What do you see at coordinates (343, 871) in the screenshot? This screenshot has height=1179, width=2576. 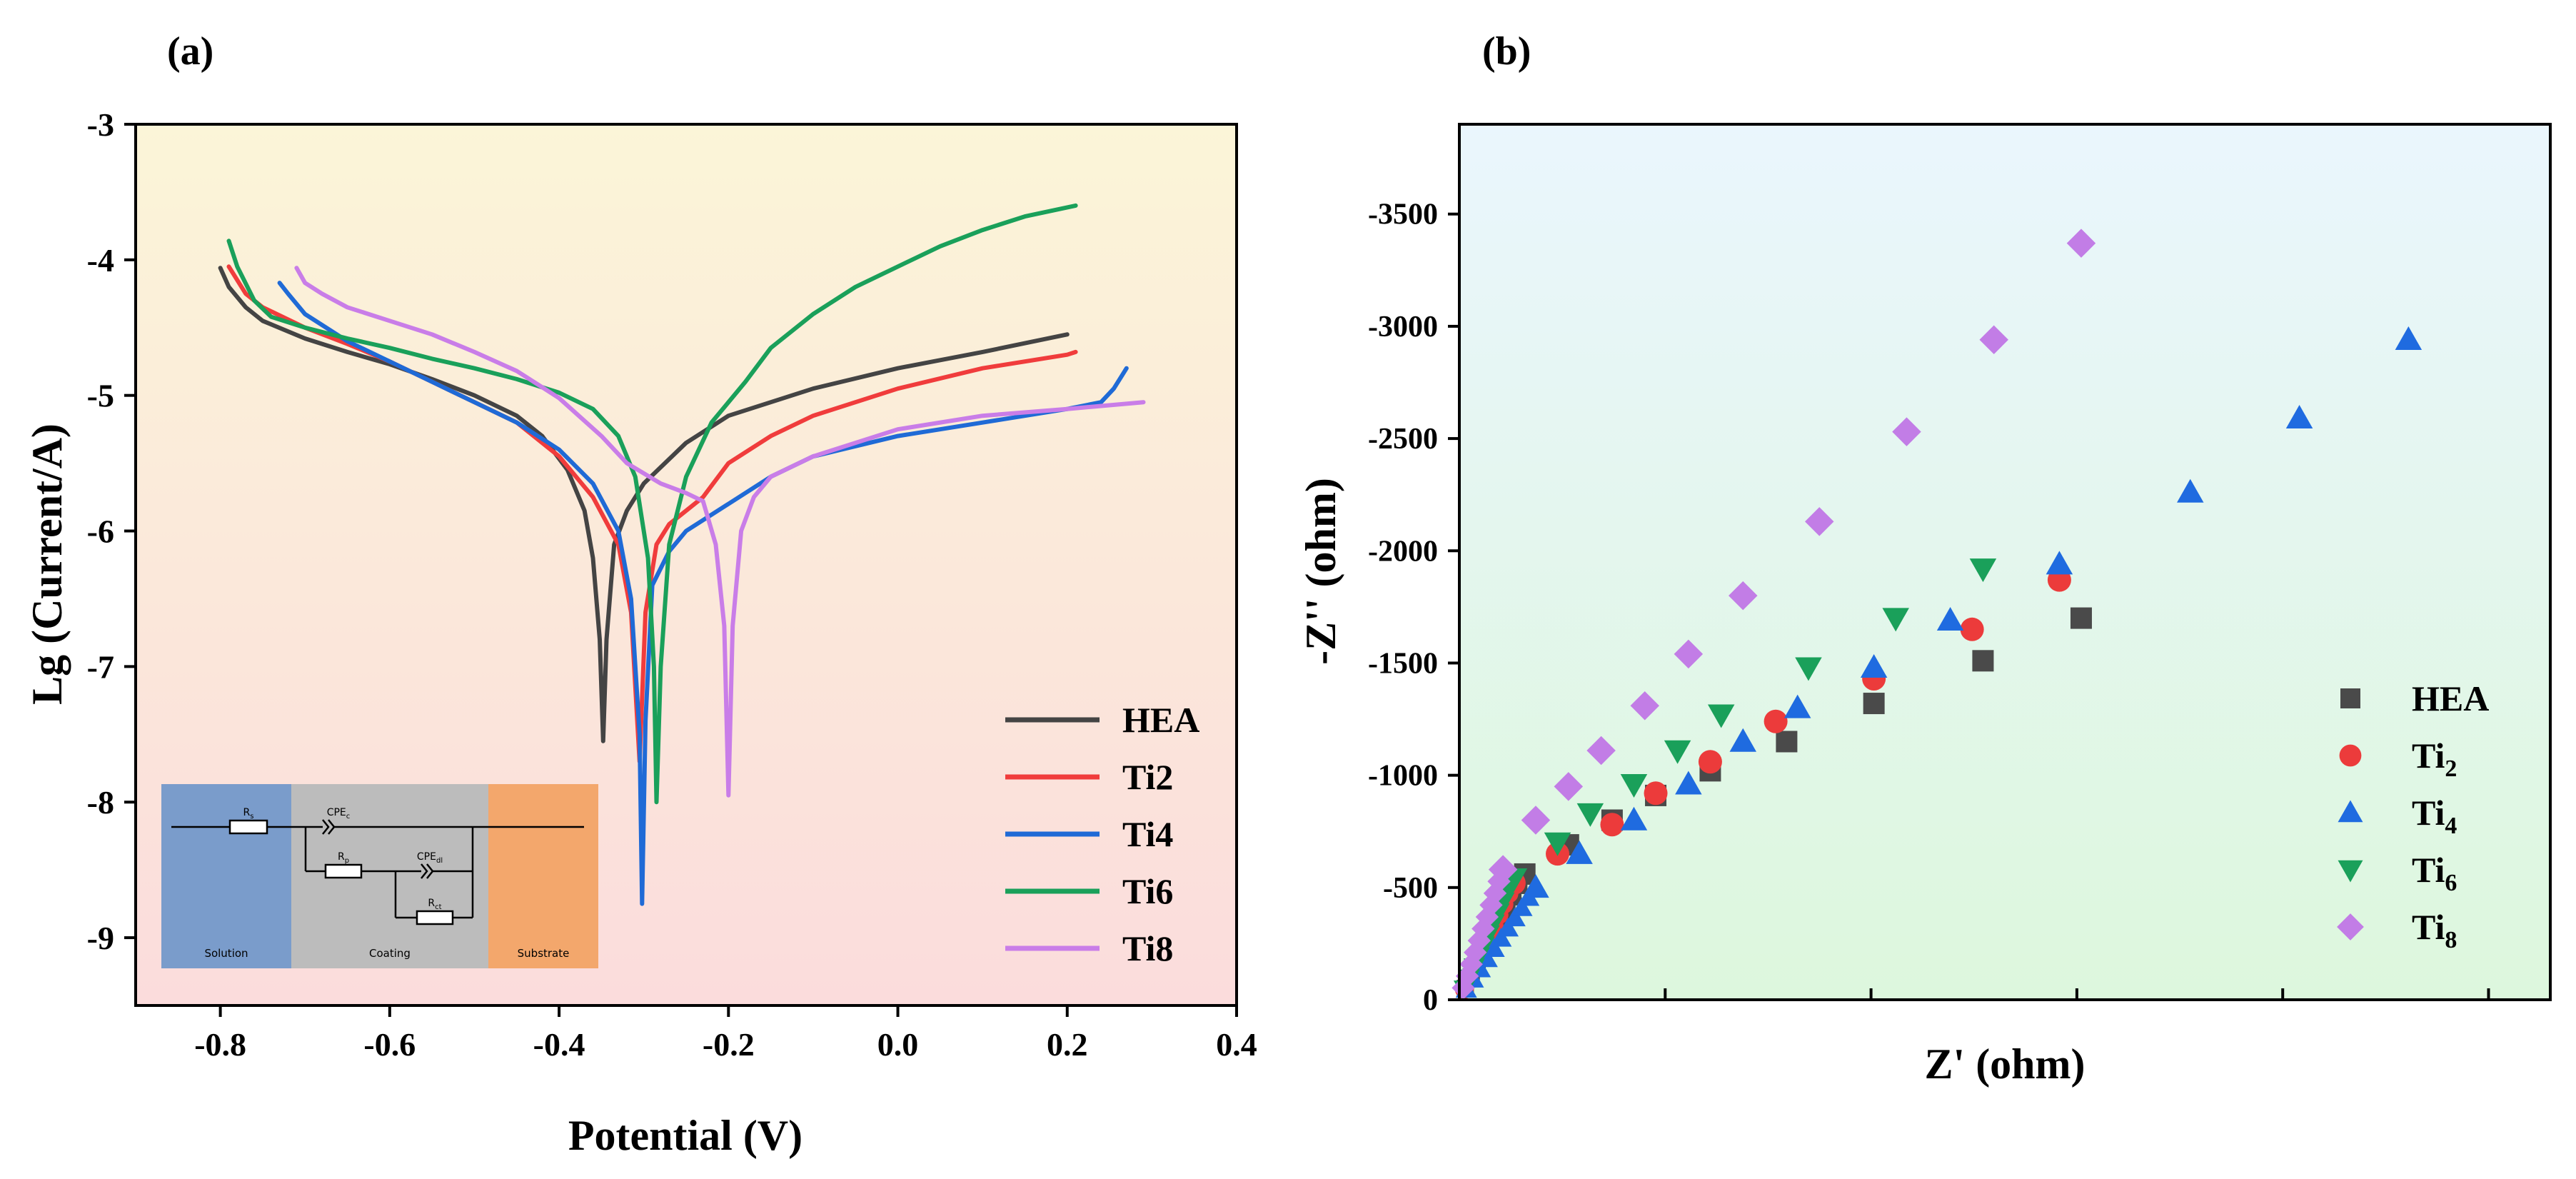 I see `inset-resistor-rp` at bounding box center [343, 871].